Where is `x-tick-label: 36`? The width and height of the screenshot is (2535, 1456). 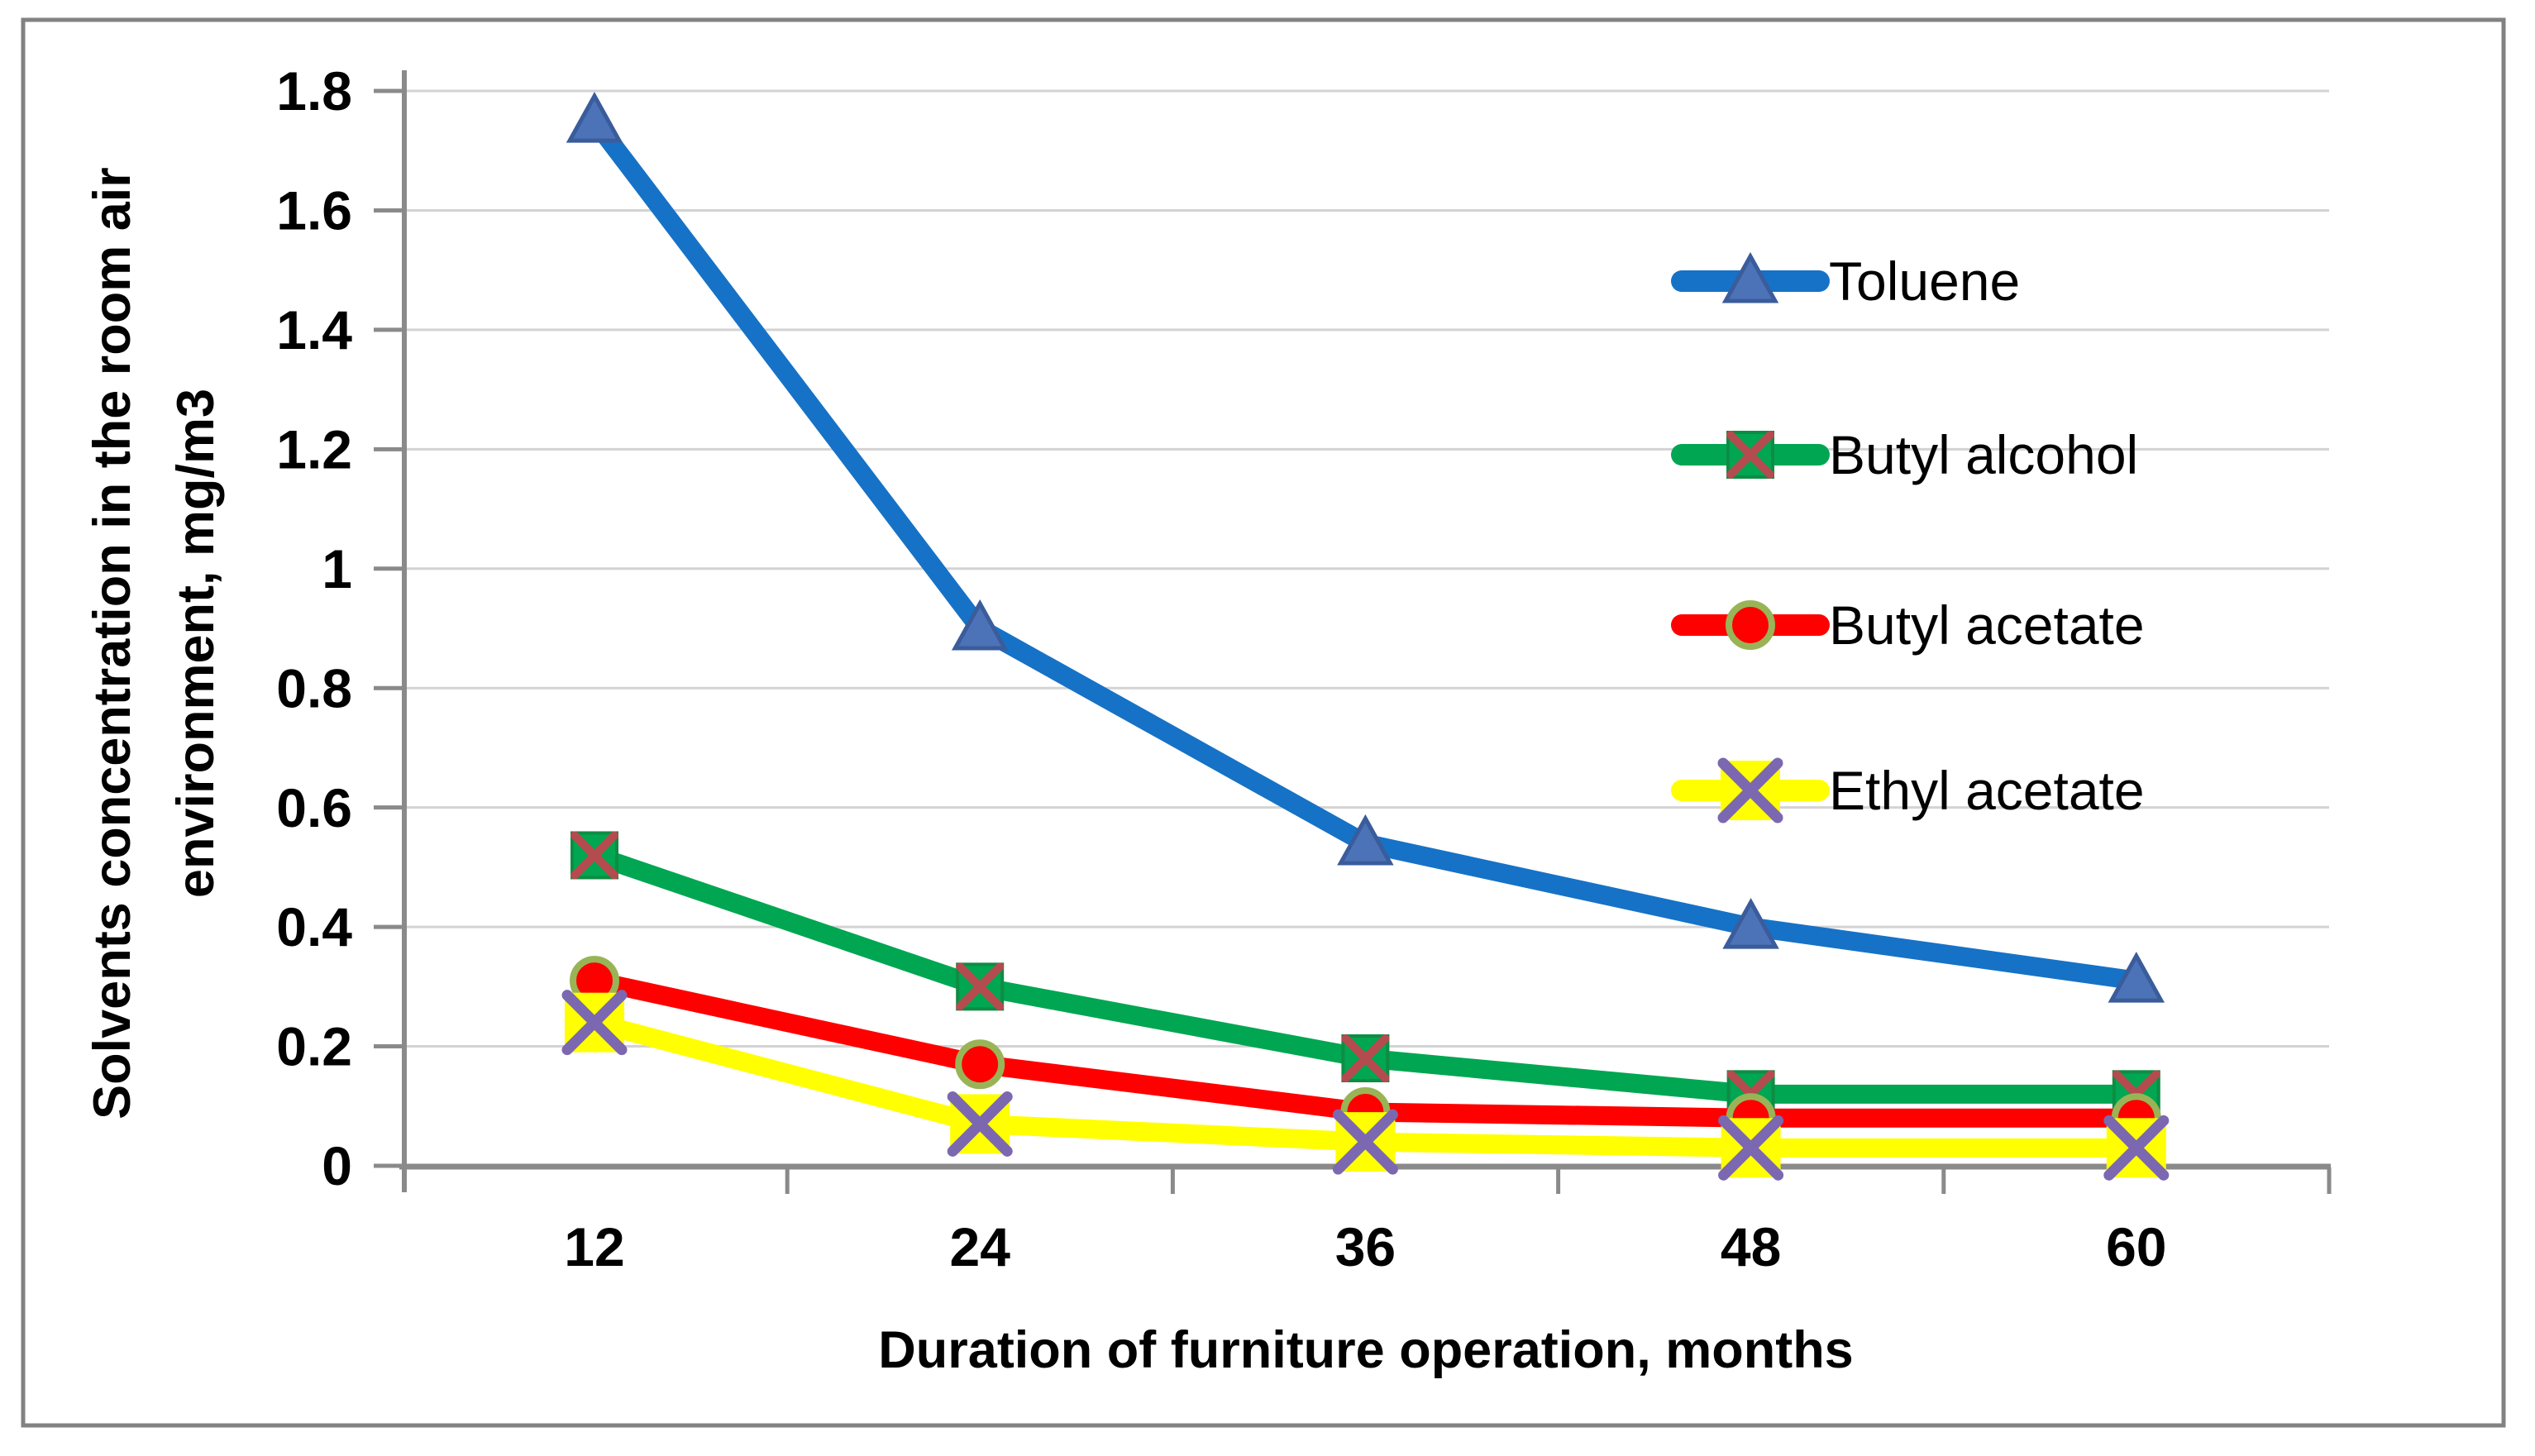
x-tick-label: 36 is located at coordinates (1366, 1246).